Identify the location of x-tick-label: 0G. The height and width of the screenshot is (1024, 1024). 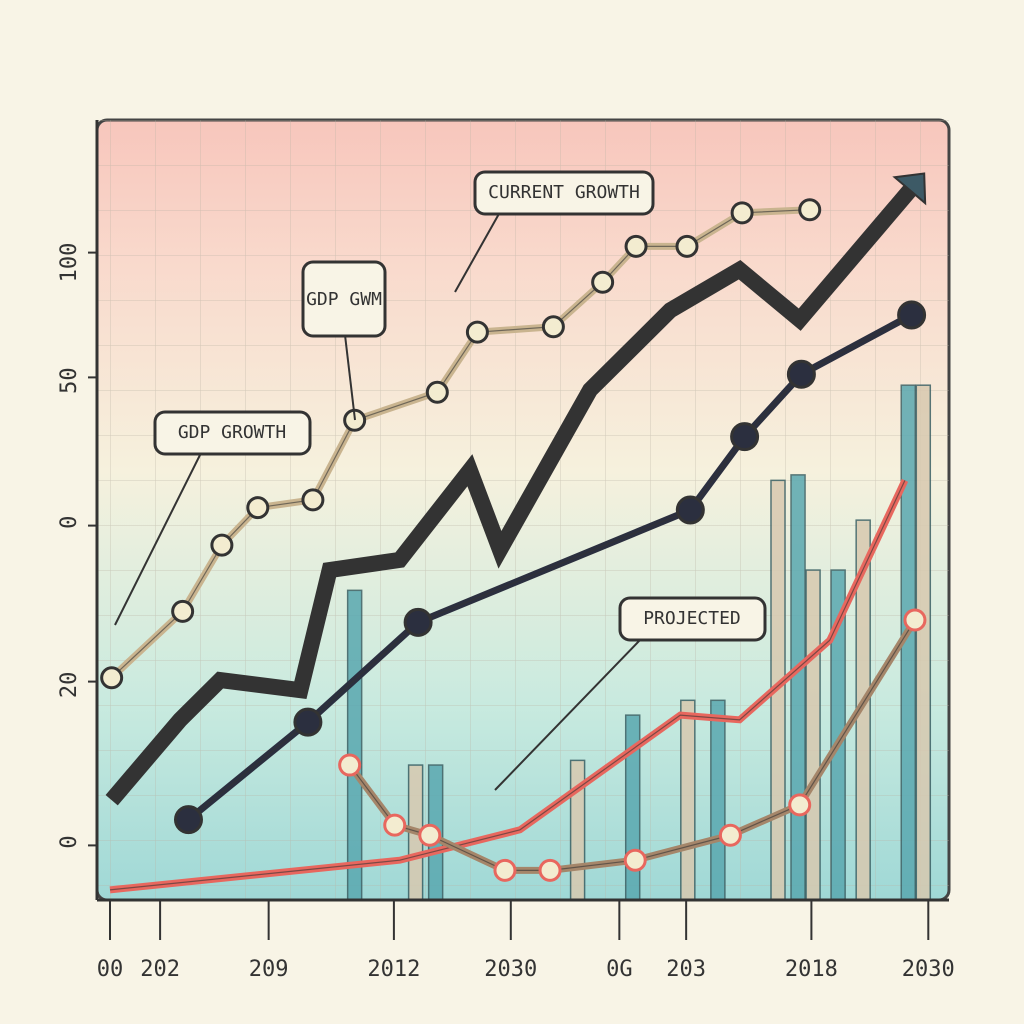
(619, 969).